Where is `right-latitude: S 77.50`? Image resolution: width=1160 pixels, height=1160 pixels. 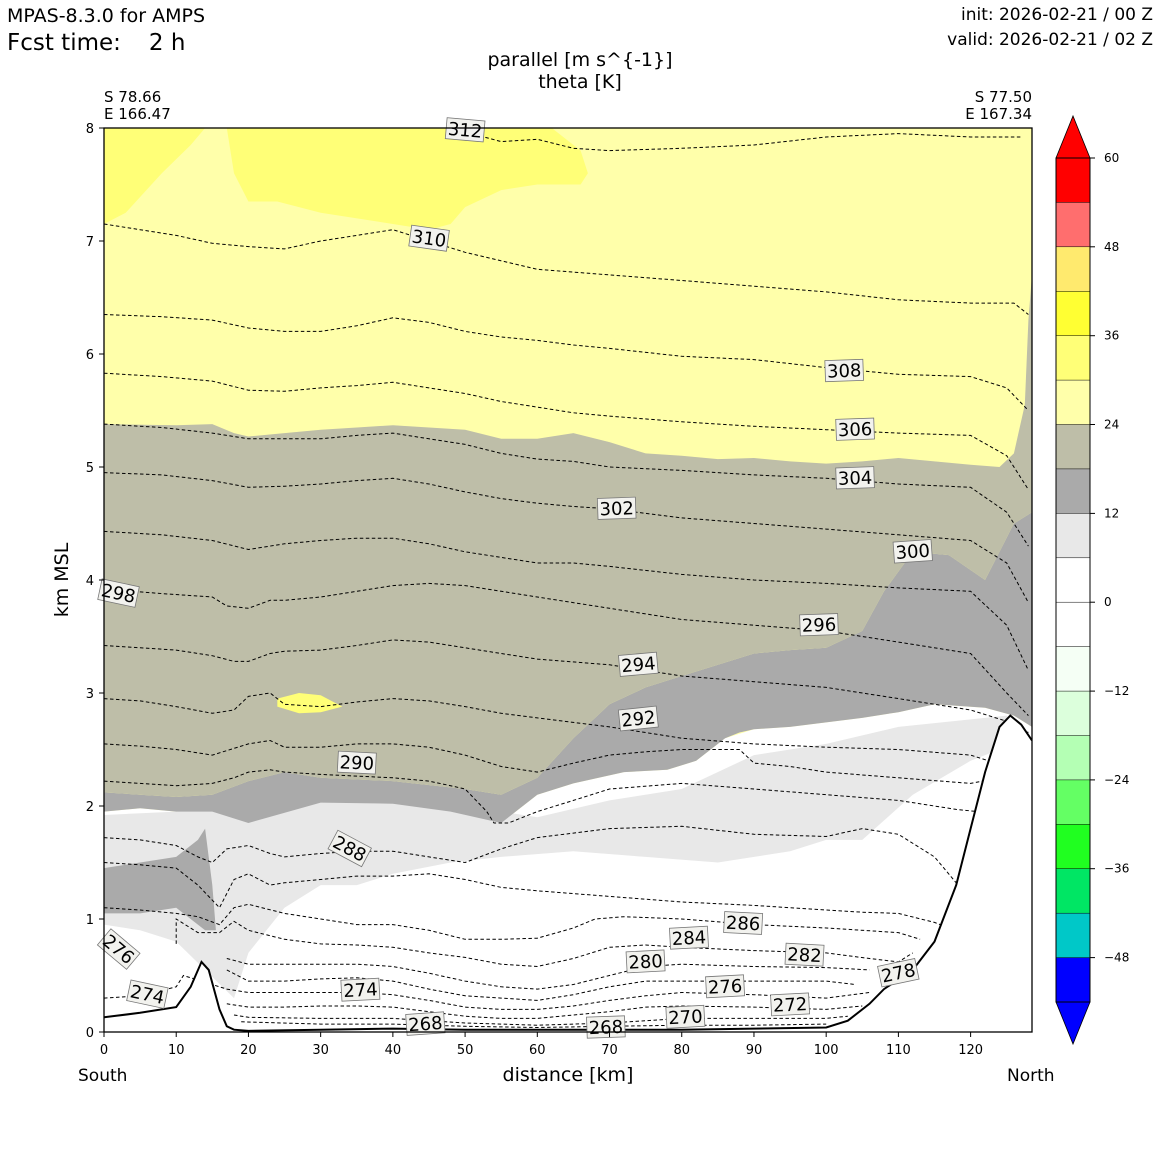
right-latitude: S 77.50 is located at coordinates (1003, 97).